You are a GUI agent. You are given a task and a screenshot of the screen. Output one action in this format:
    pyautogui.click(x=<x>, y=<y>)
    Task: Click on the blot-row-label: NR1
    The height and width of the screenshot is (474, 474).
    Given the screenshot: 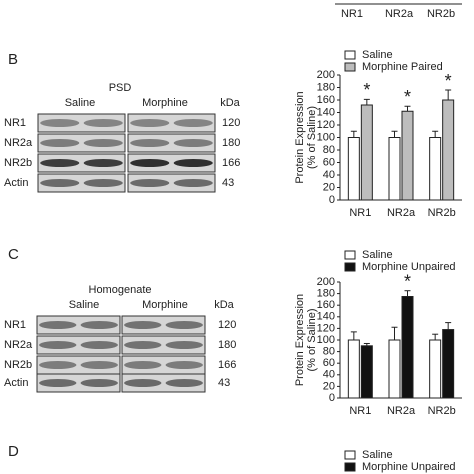 What is the action you would take?
    pyautogui.click(x=15, y=325)
    